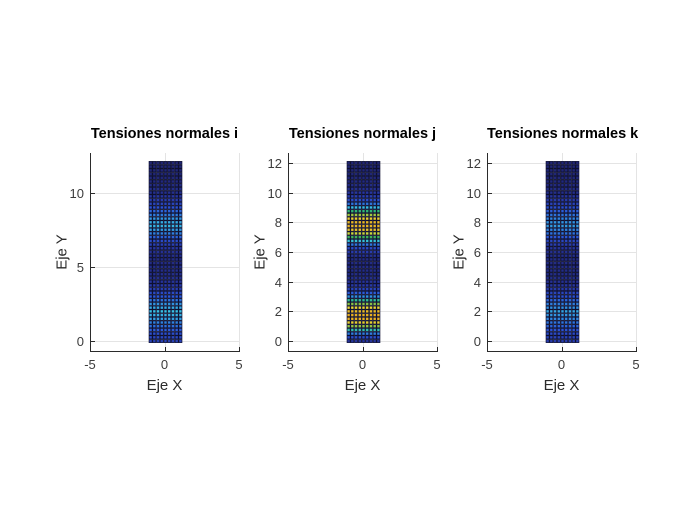  What do you see at coordinates (362, 134) in the screenshot?
I see `chart-title: Tensiones normales j` at bounding box center [362, 134].